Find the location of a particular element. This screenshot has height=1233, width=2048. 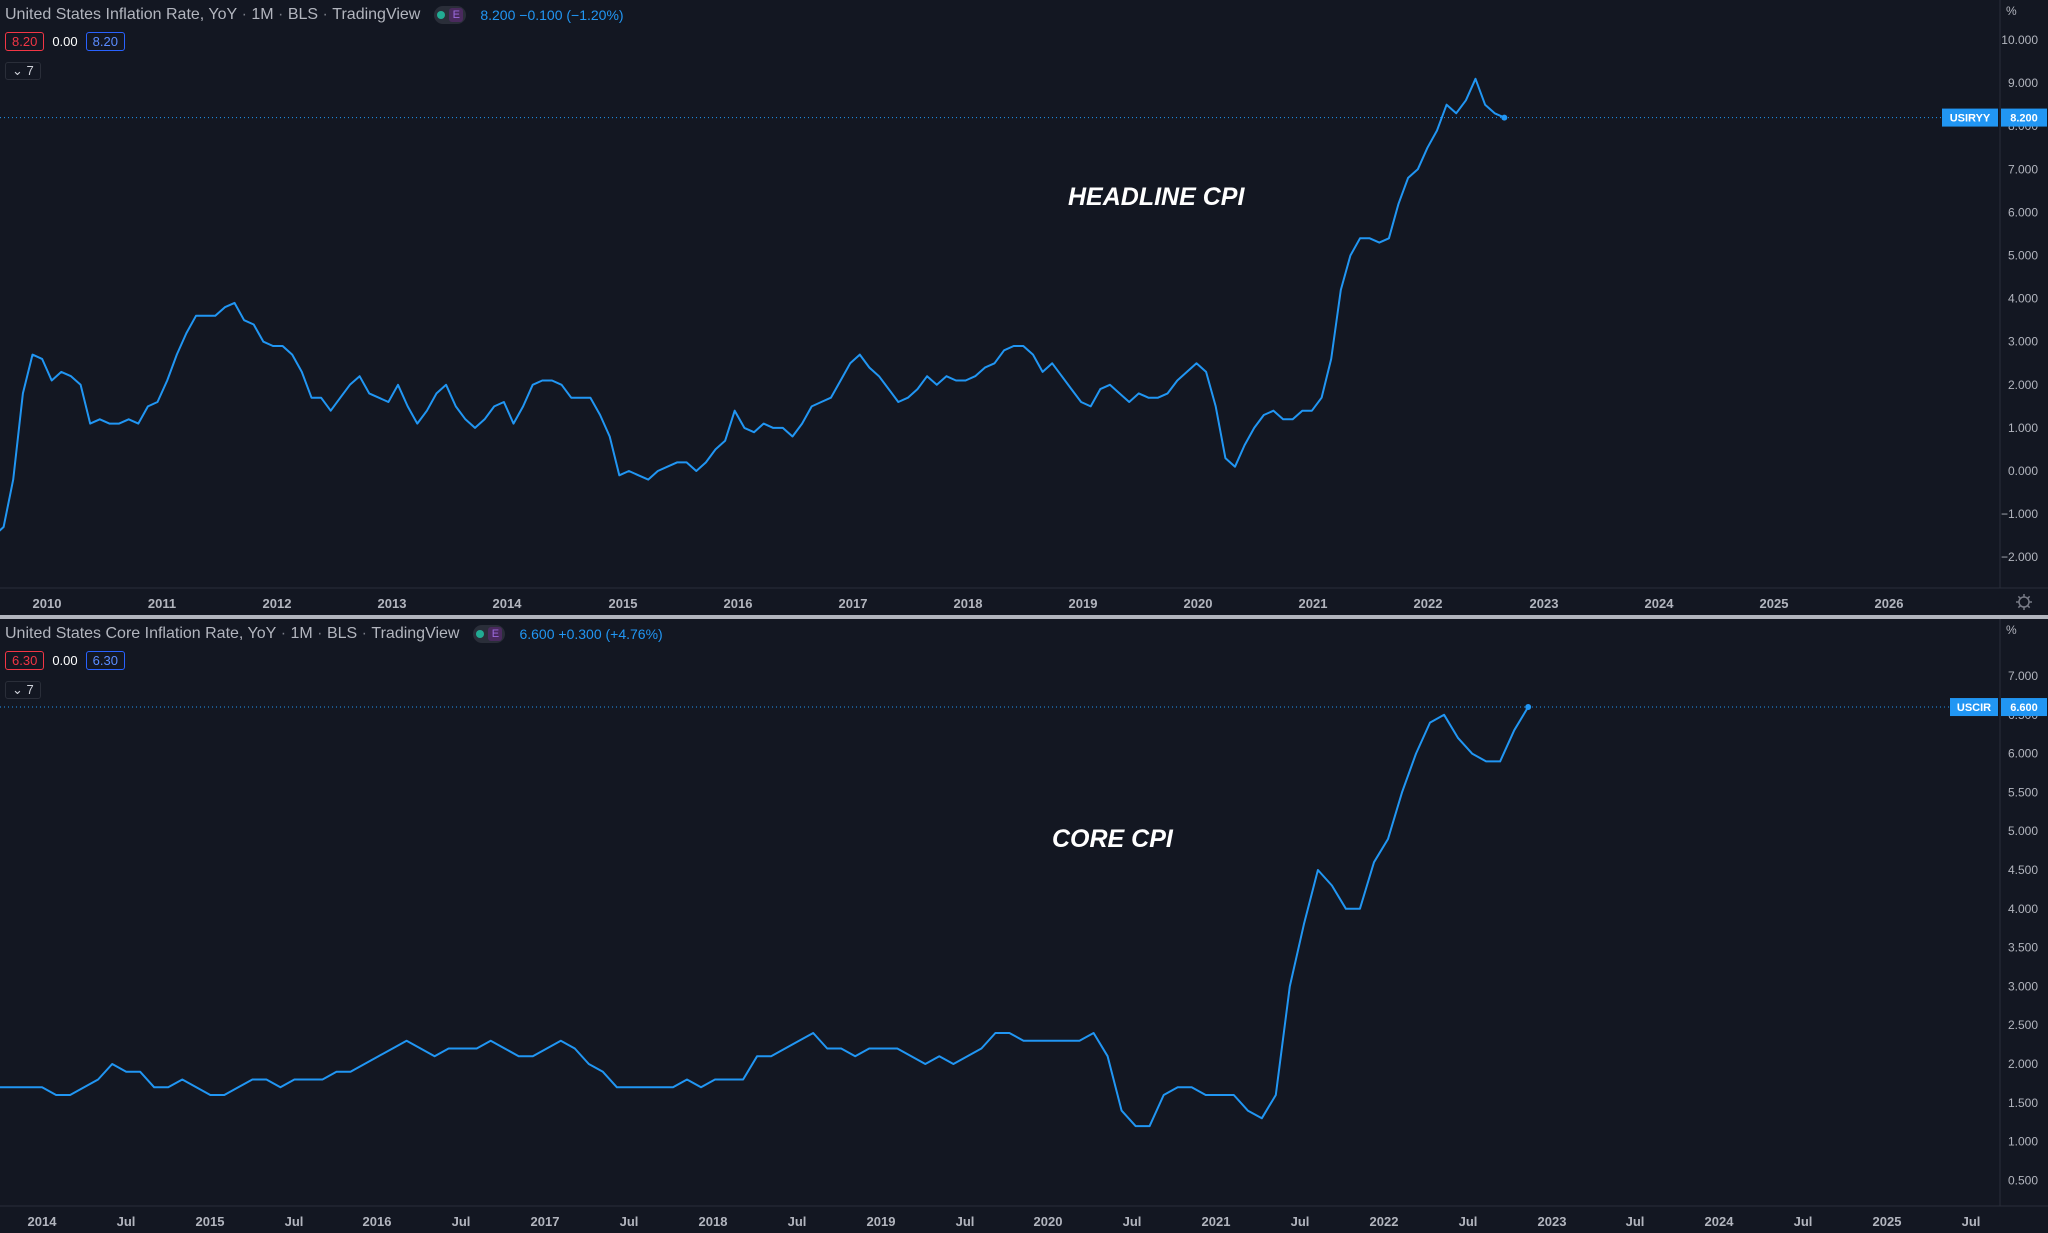

price-tick-label: 5.000 is located at coordinates (2023, 831).